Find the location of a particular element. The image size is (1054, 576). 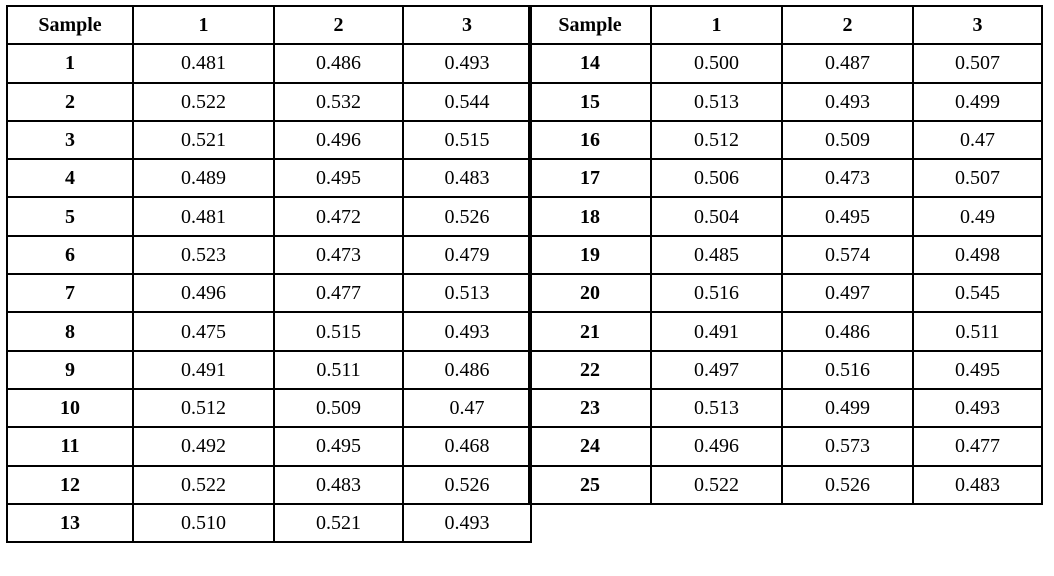

measurement-cell: 0.47 is located at coordinates (467, 408).